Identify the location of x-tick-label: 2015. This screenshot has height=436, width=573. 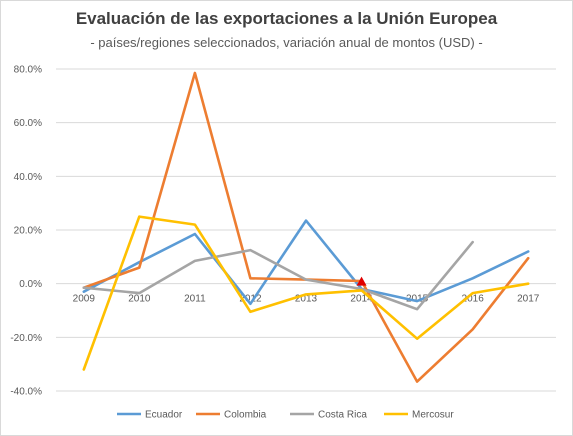
(417, 299).